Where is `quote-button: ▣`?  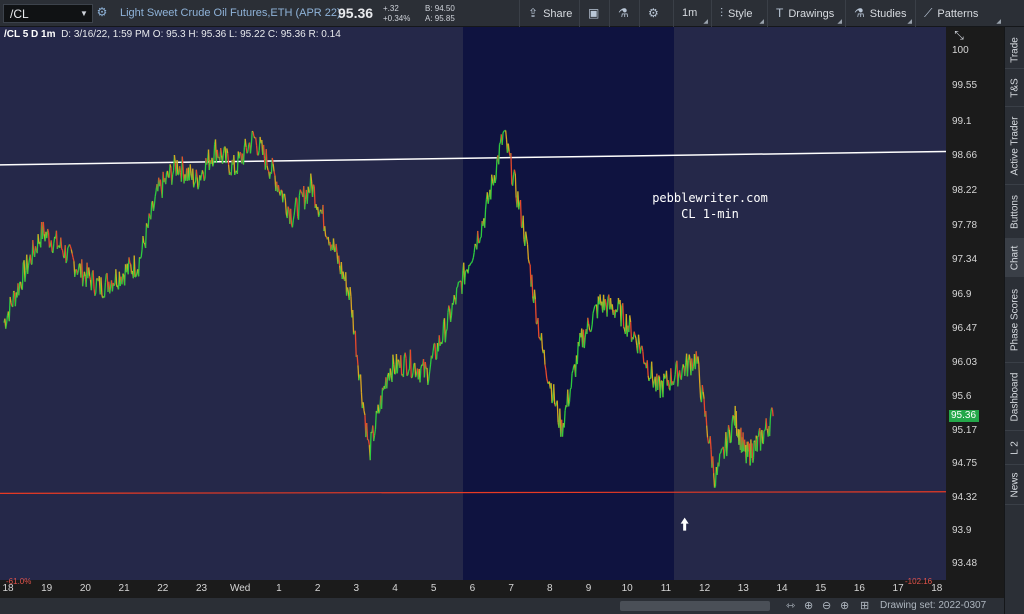
quote-button: ▣ is located at coordinates (594, 13).